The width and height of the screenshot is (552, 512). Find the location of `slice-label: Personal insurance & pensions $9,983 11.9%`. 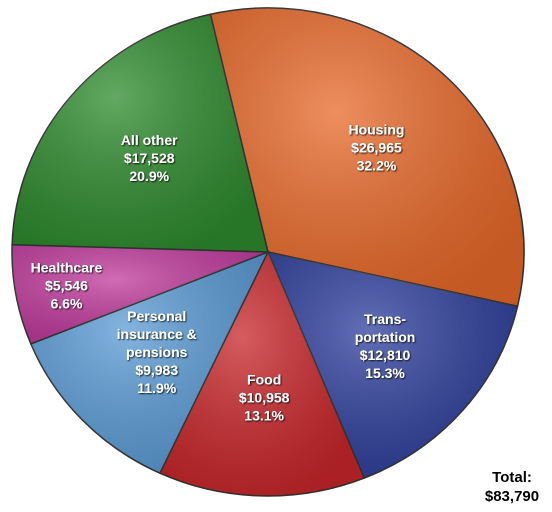

slice-label: Personal insurance & pensions $9,983 11.9% is located at coordinates (157, 352).